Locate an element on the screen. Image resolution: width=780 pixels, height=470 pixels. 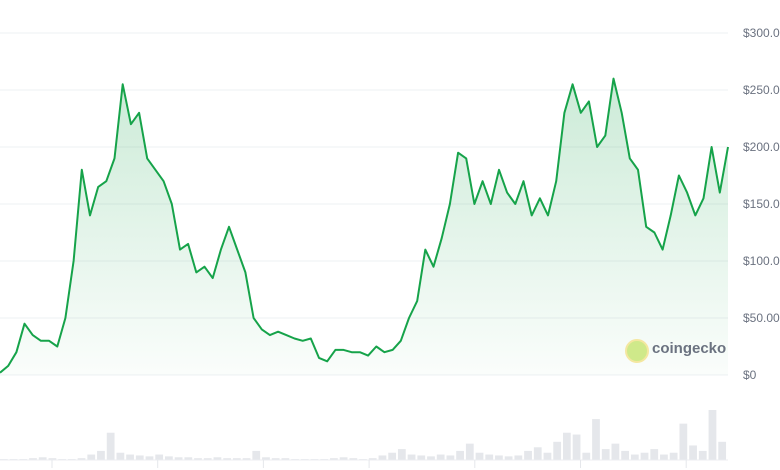
watermark: coingecko is located at coordinates (689, 348).